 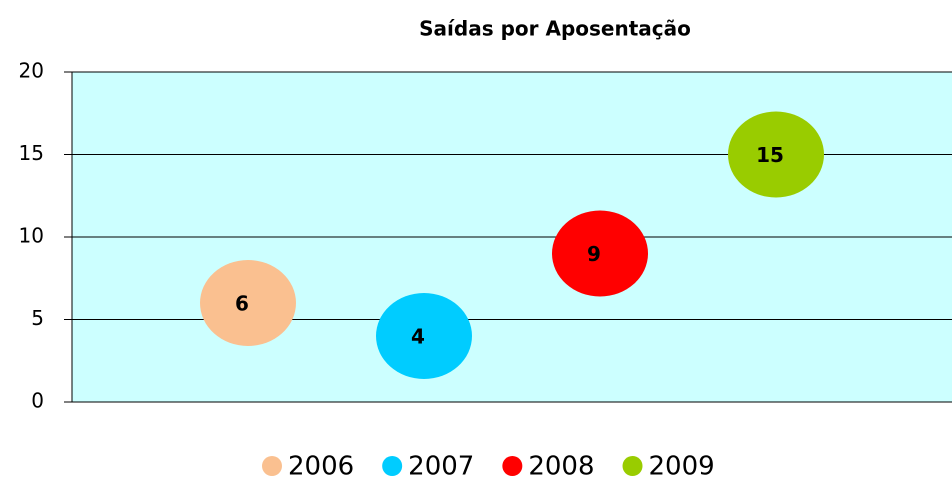 What do you see at coordinates (31, 236) in the screenshot?
I see `y-tick-label: 10` at bounding box center [31, 236].